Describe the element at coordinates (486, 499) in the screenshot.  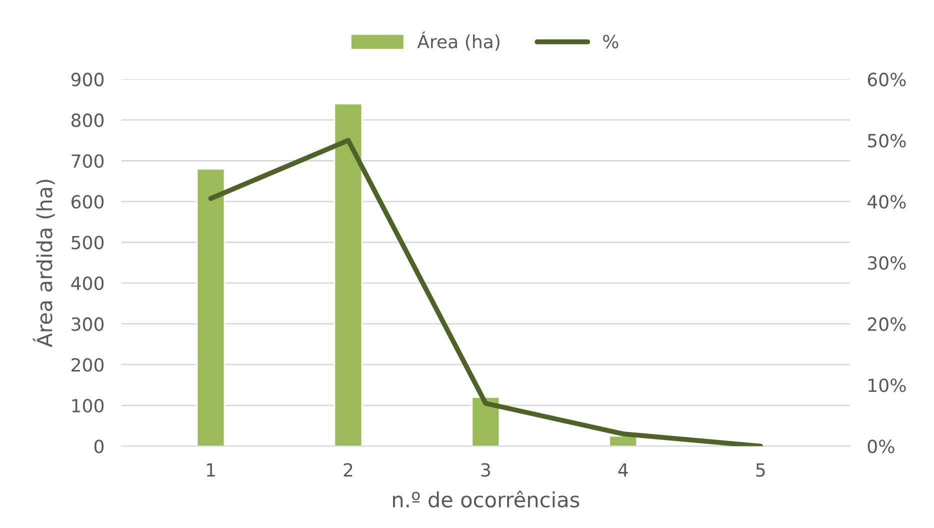
I see `x-axis-title: n.º de ocorrências` at that location.